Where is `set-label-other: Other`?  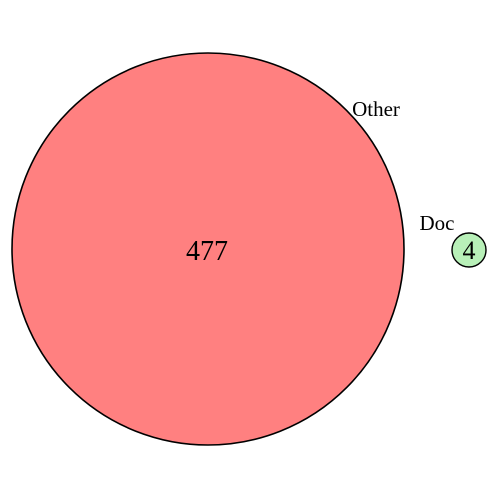
set-label-other: Other is located at coordinates (376, 109).